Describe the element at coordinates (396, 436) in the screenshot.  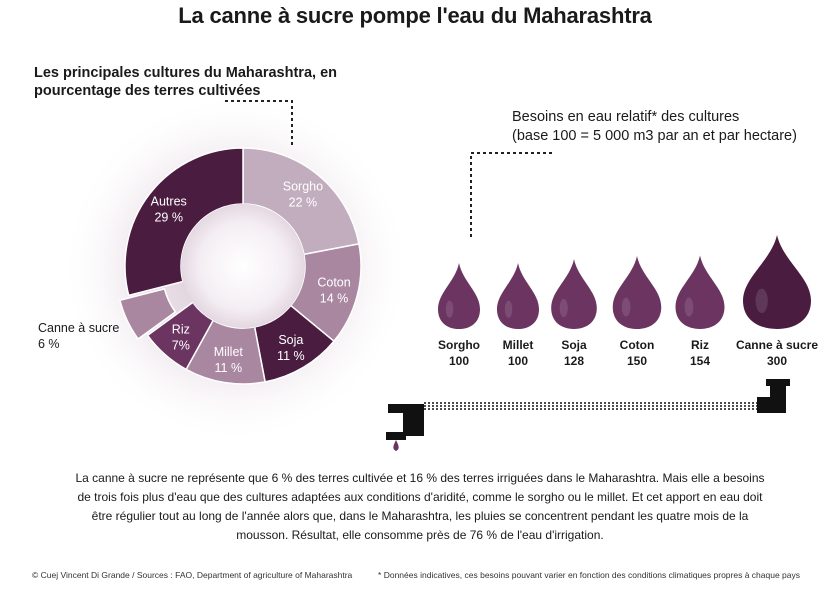
I see `pipe-left-flange` at that location.